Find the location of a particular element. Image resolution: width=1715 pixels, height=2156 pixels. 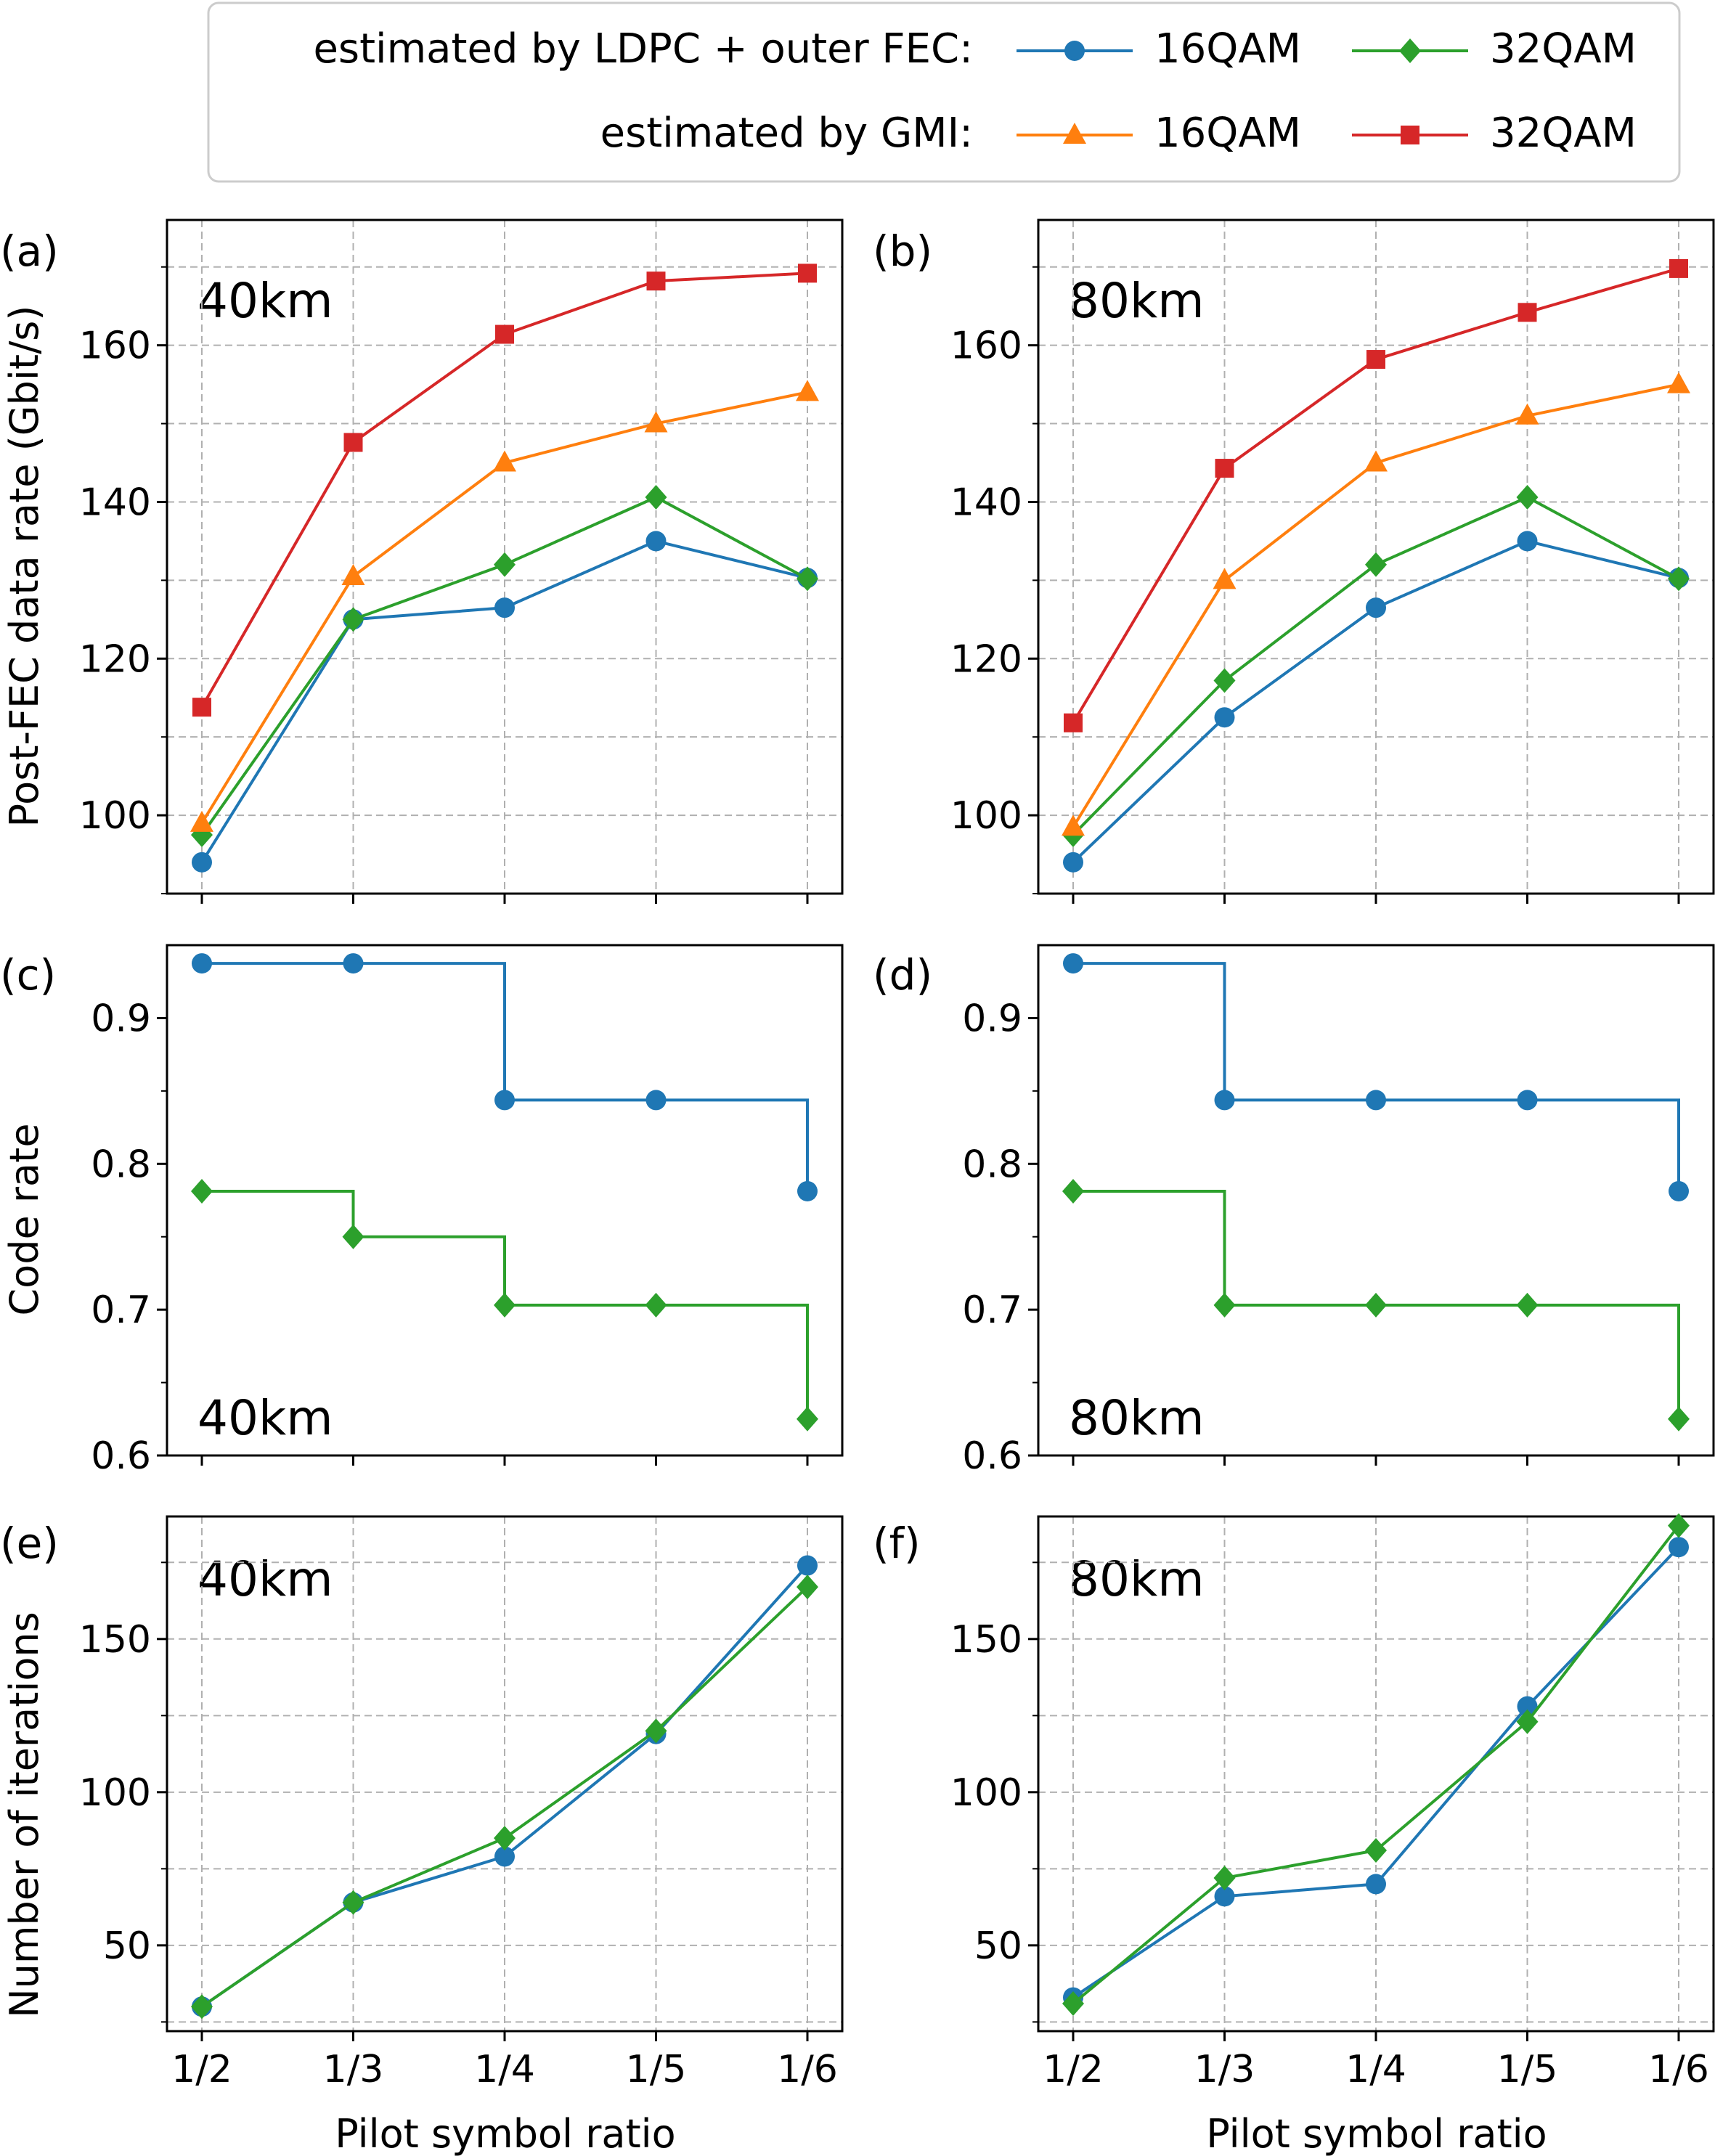

plot-d: 0.6 0.7 0.8 0.9 is located at coordinates (1338, 1211).